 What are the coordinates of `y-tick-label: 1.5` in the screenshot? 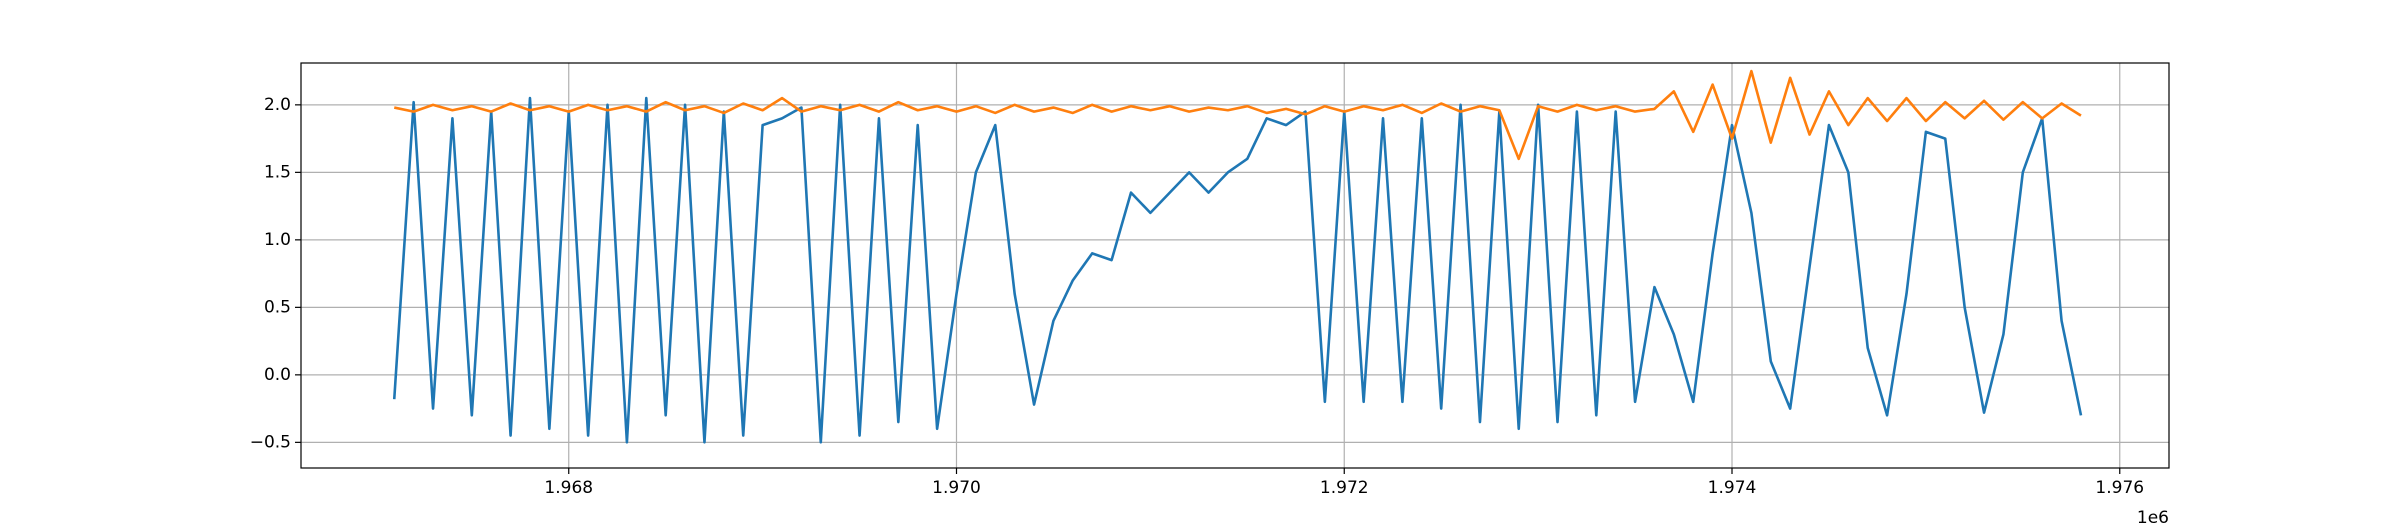 It's located at (277, 172).